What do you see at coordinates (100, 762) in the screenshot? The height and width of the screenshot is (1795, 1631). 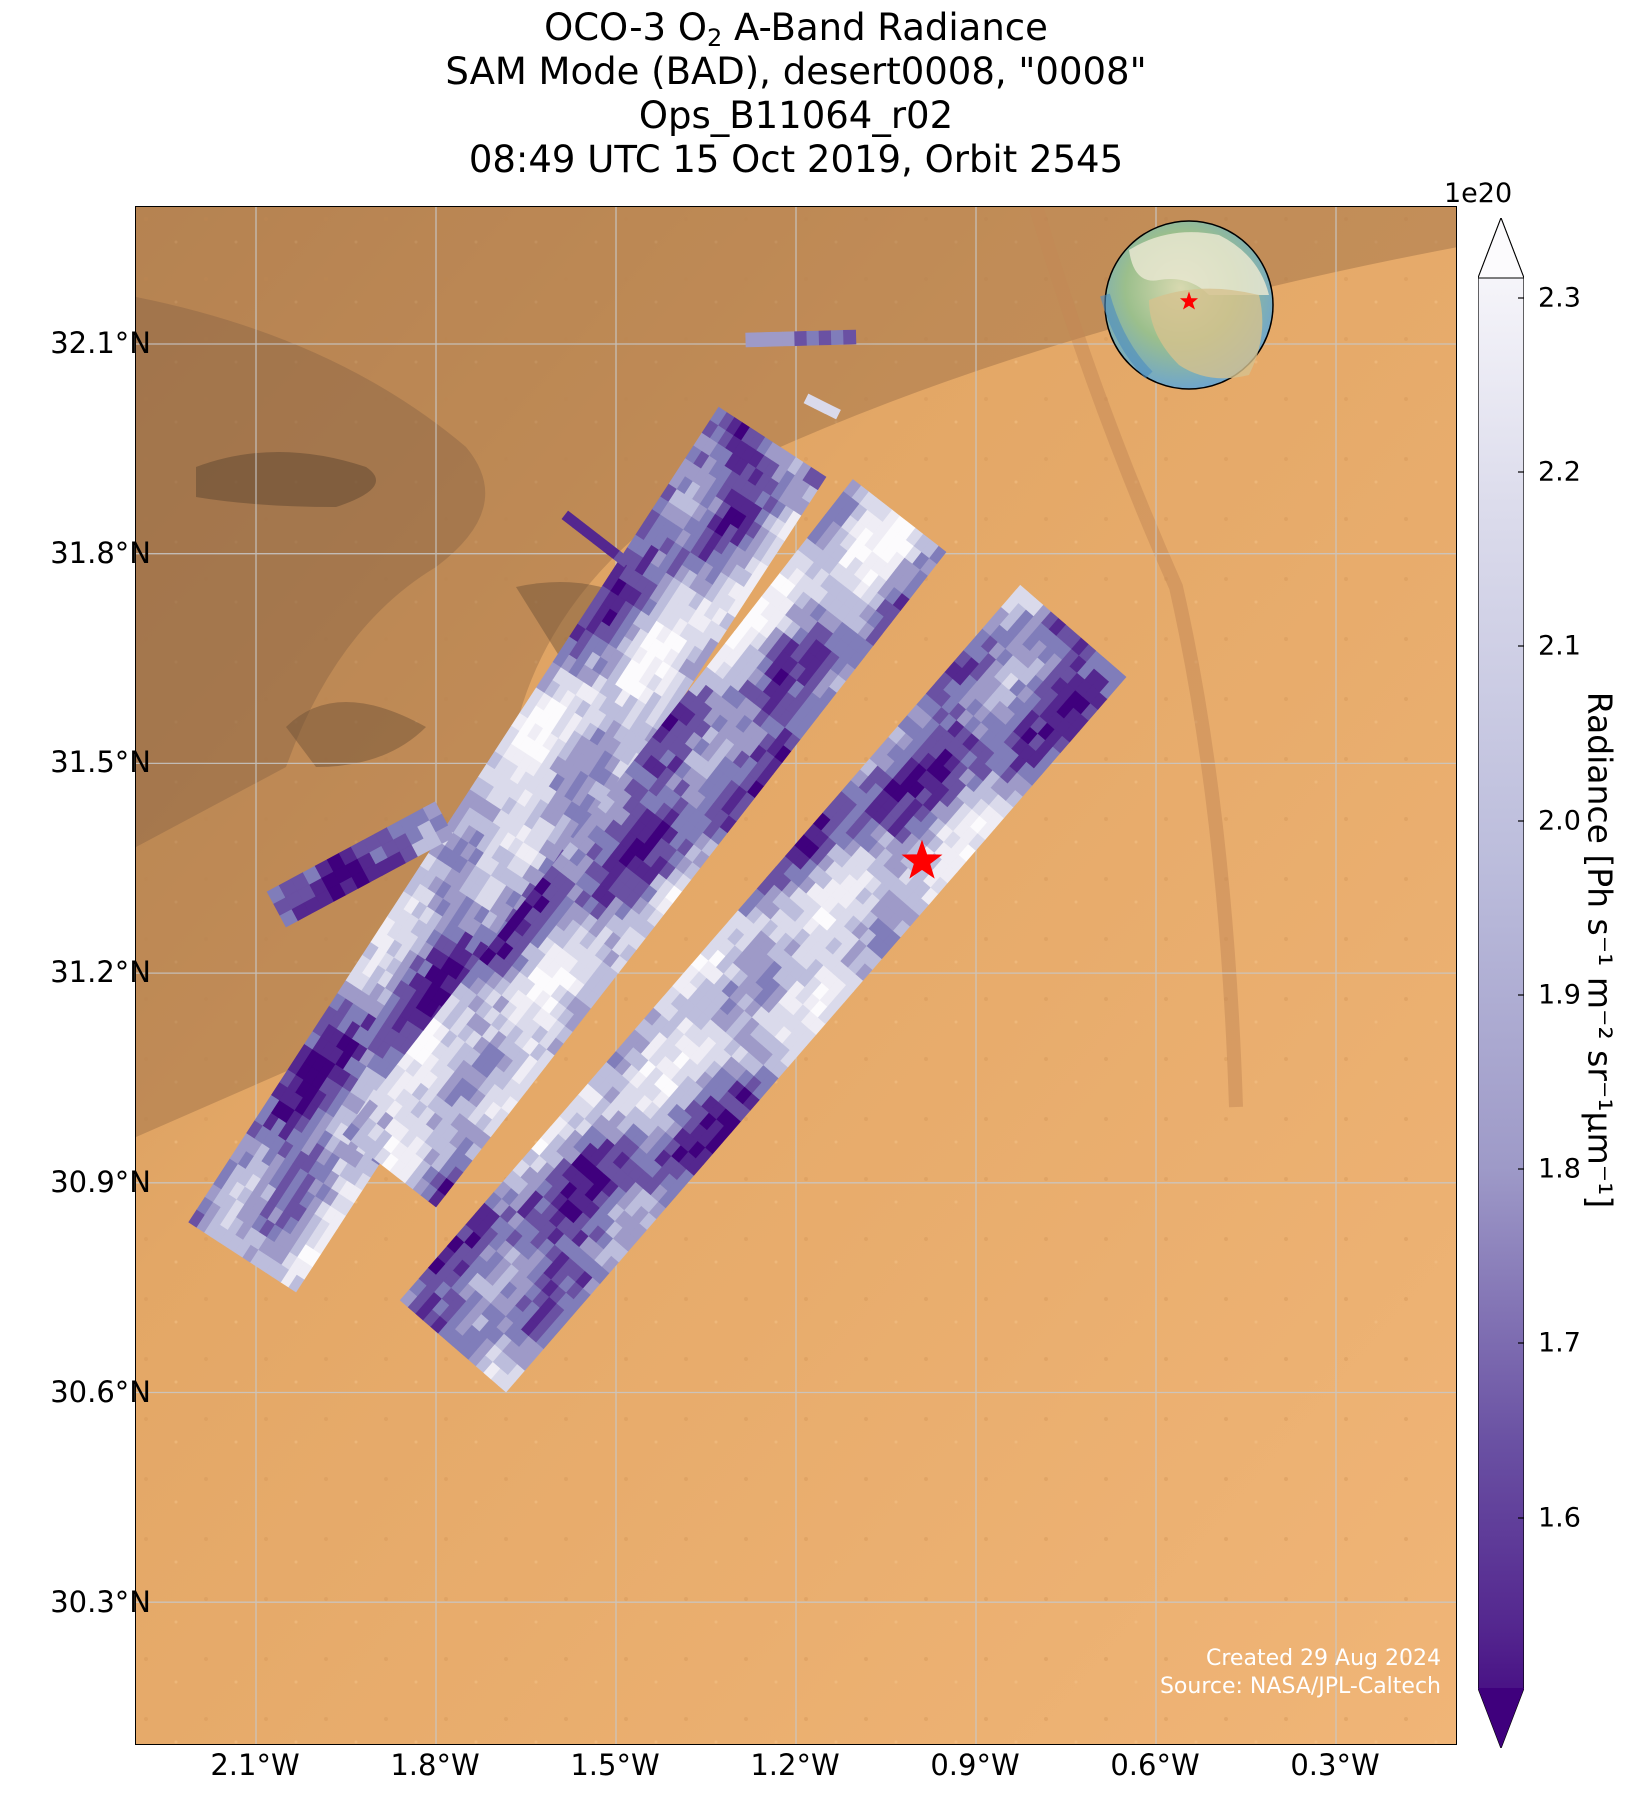 I see `lat-tick-label: 31.5°N` at bounding box center [100, 762].